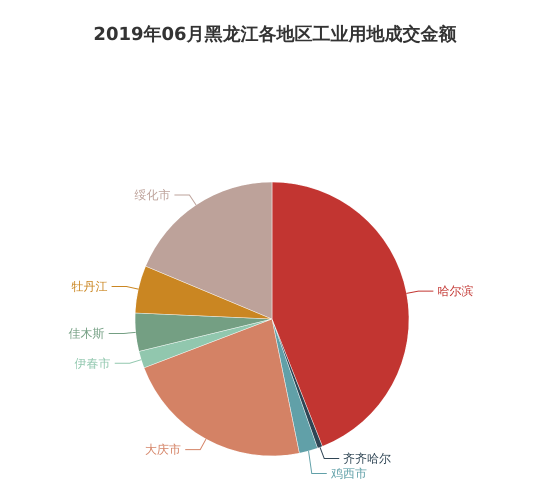 The width and height of the screenshot is (550, 490). I want to click on title: 2019年06月黑龙江各地区工业用地成交金额, so click(275, 34).